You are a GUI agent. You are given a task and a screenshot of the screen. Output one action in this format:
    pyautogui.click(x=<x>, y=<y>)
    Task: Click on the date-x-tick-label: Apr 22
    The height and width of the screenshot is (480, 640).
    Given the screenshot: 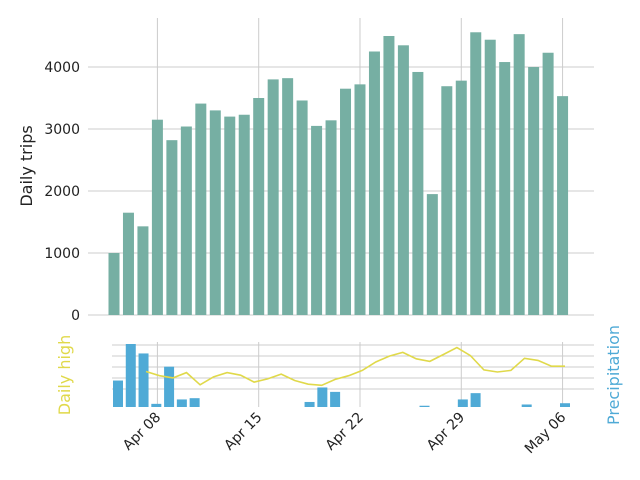 What is the action you would take?
    pyautogui.click(x=345, y=432)
    